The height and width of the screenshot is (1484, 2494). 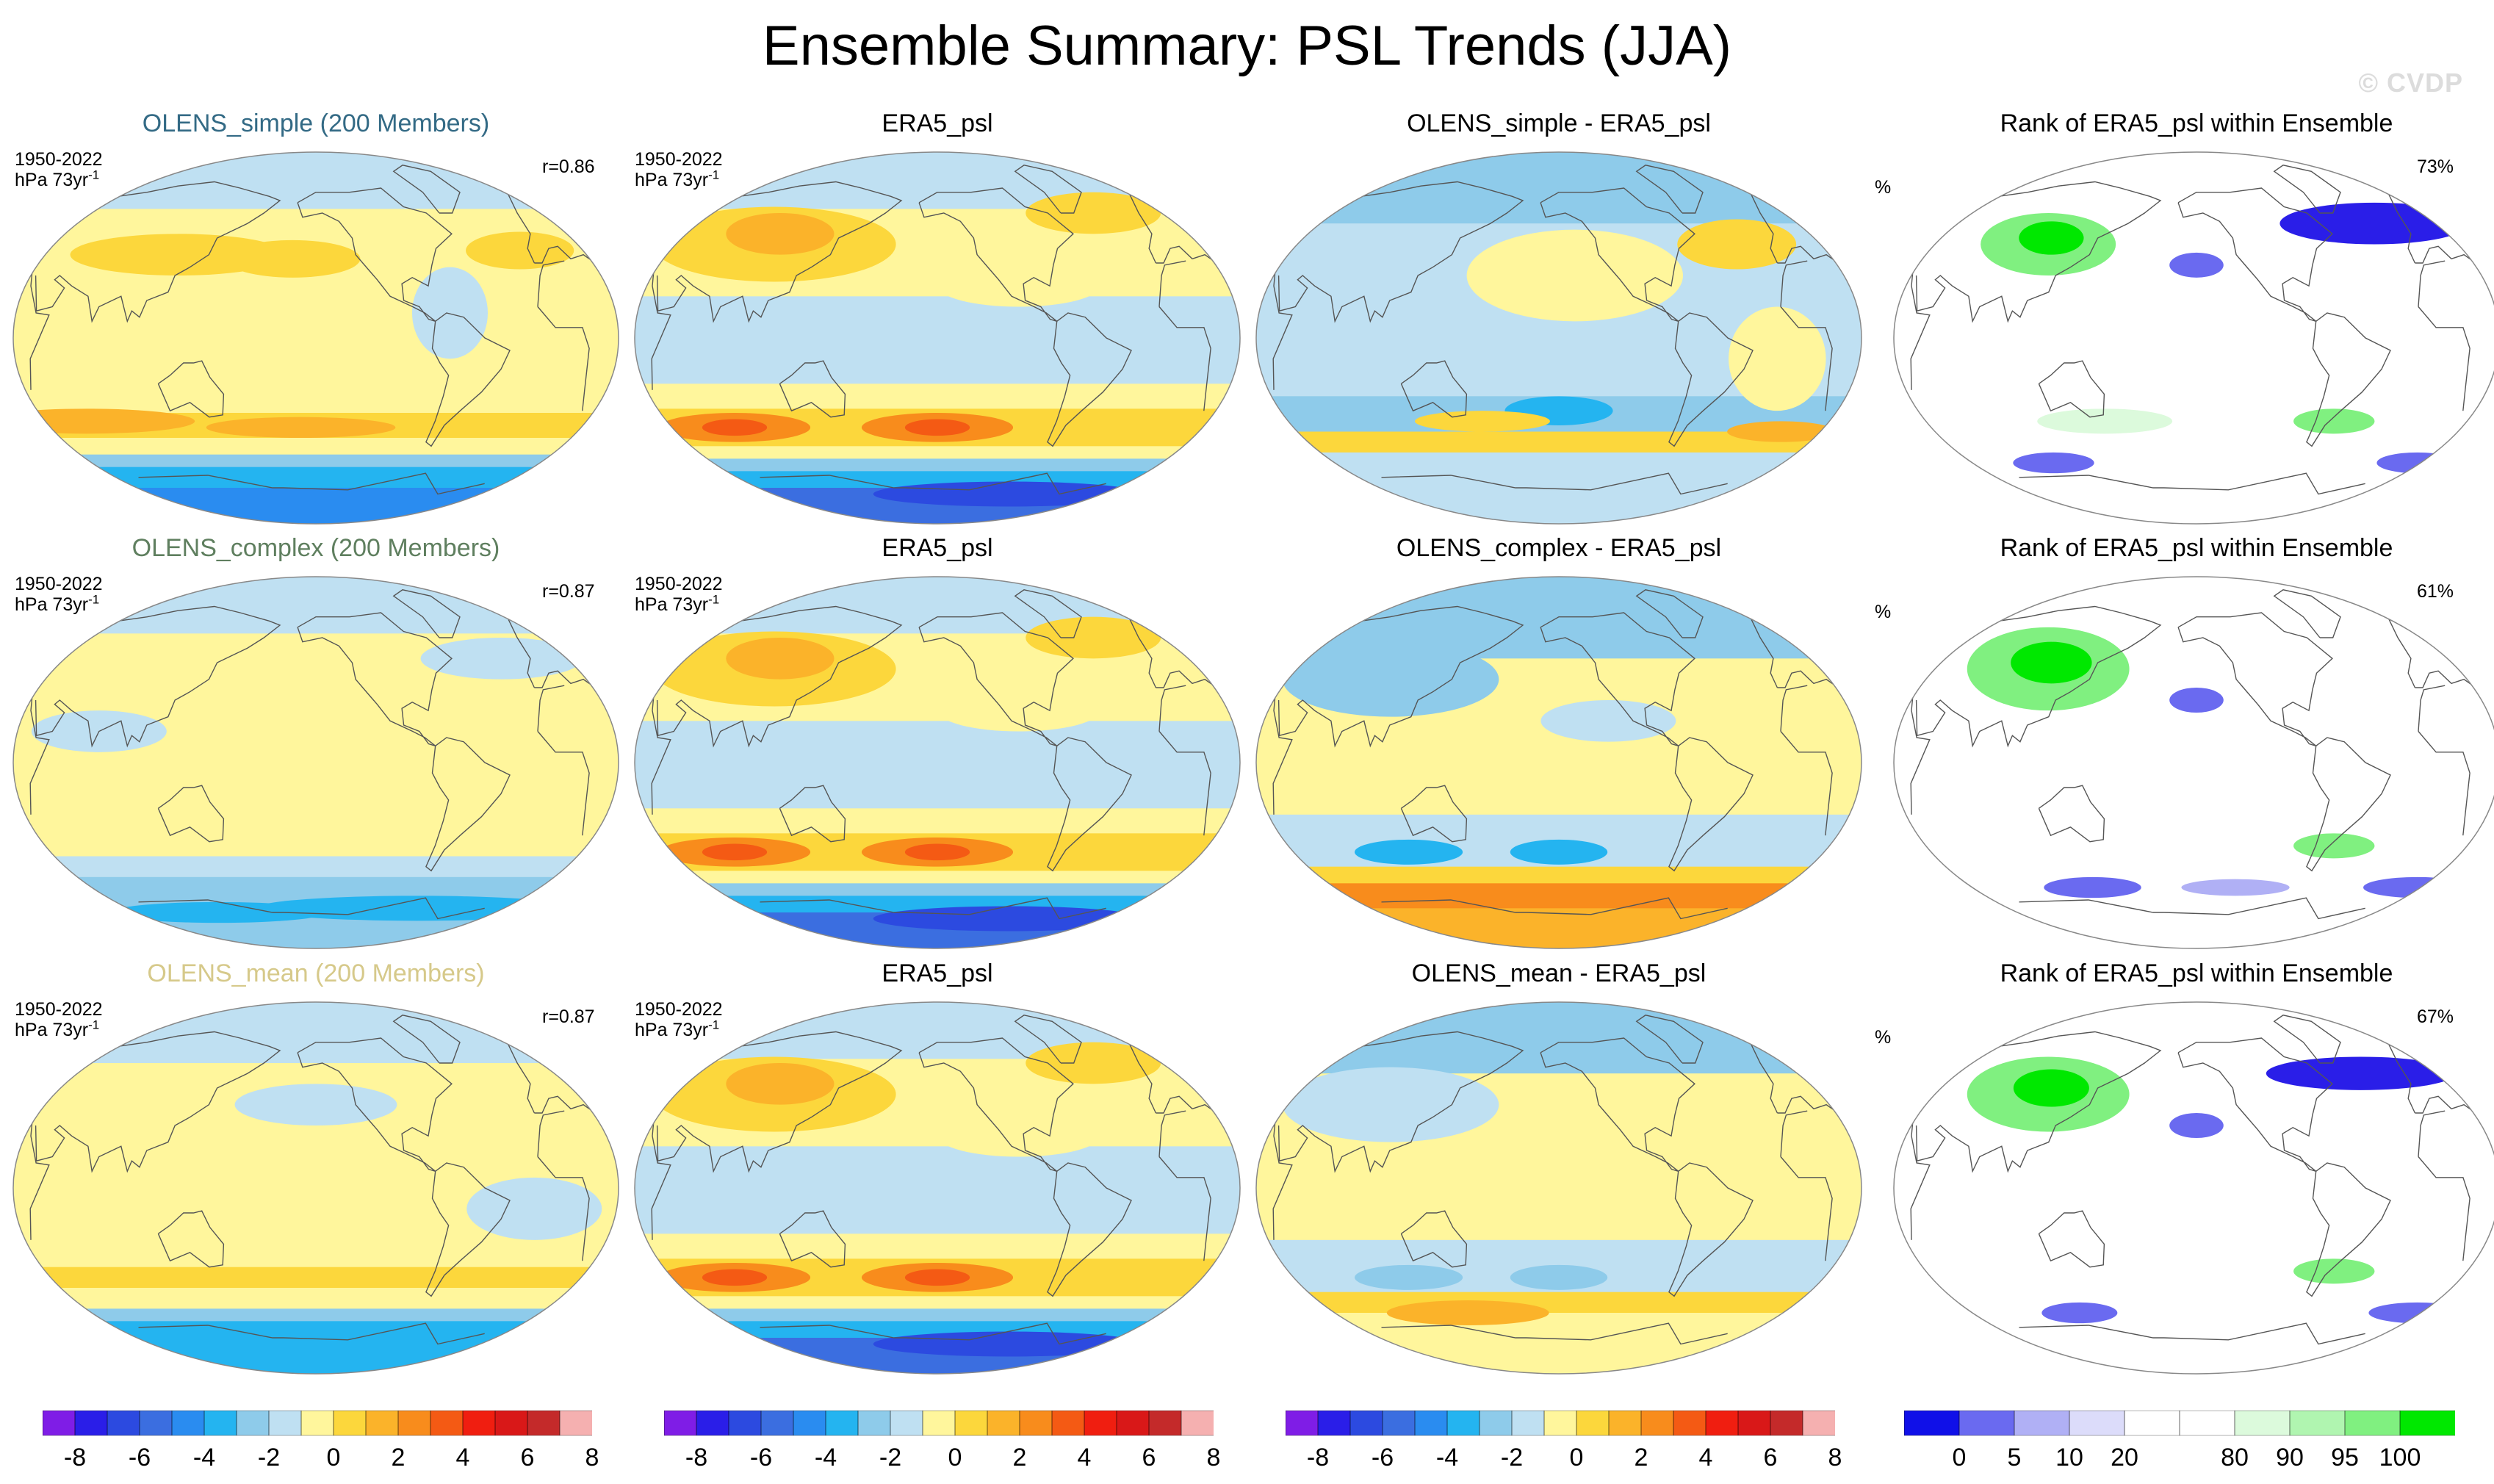 I want to click on colorbar-label: -4, so click(x=204, y=1458).